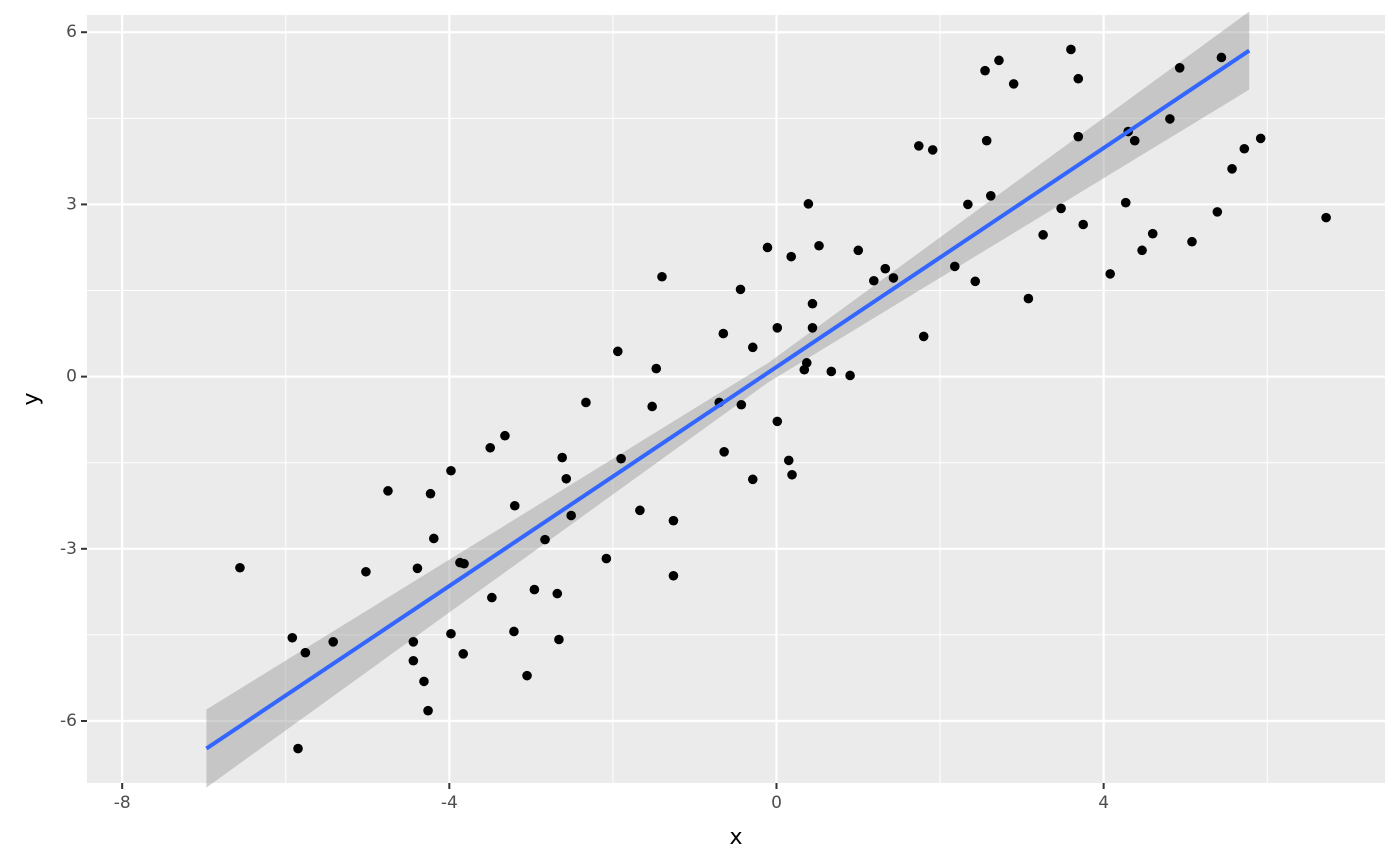 This screenshot has width=1400, height=866. I want to click on x-tick-label: 0, so click(776, 803).